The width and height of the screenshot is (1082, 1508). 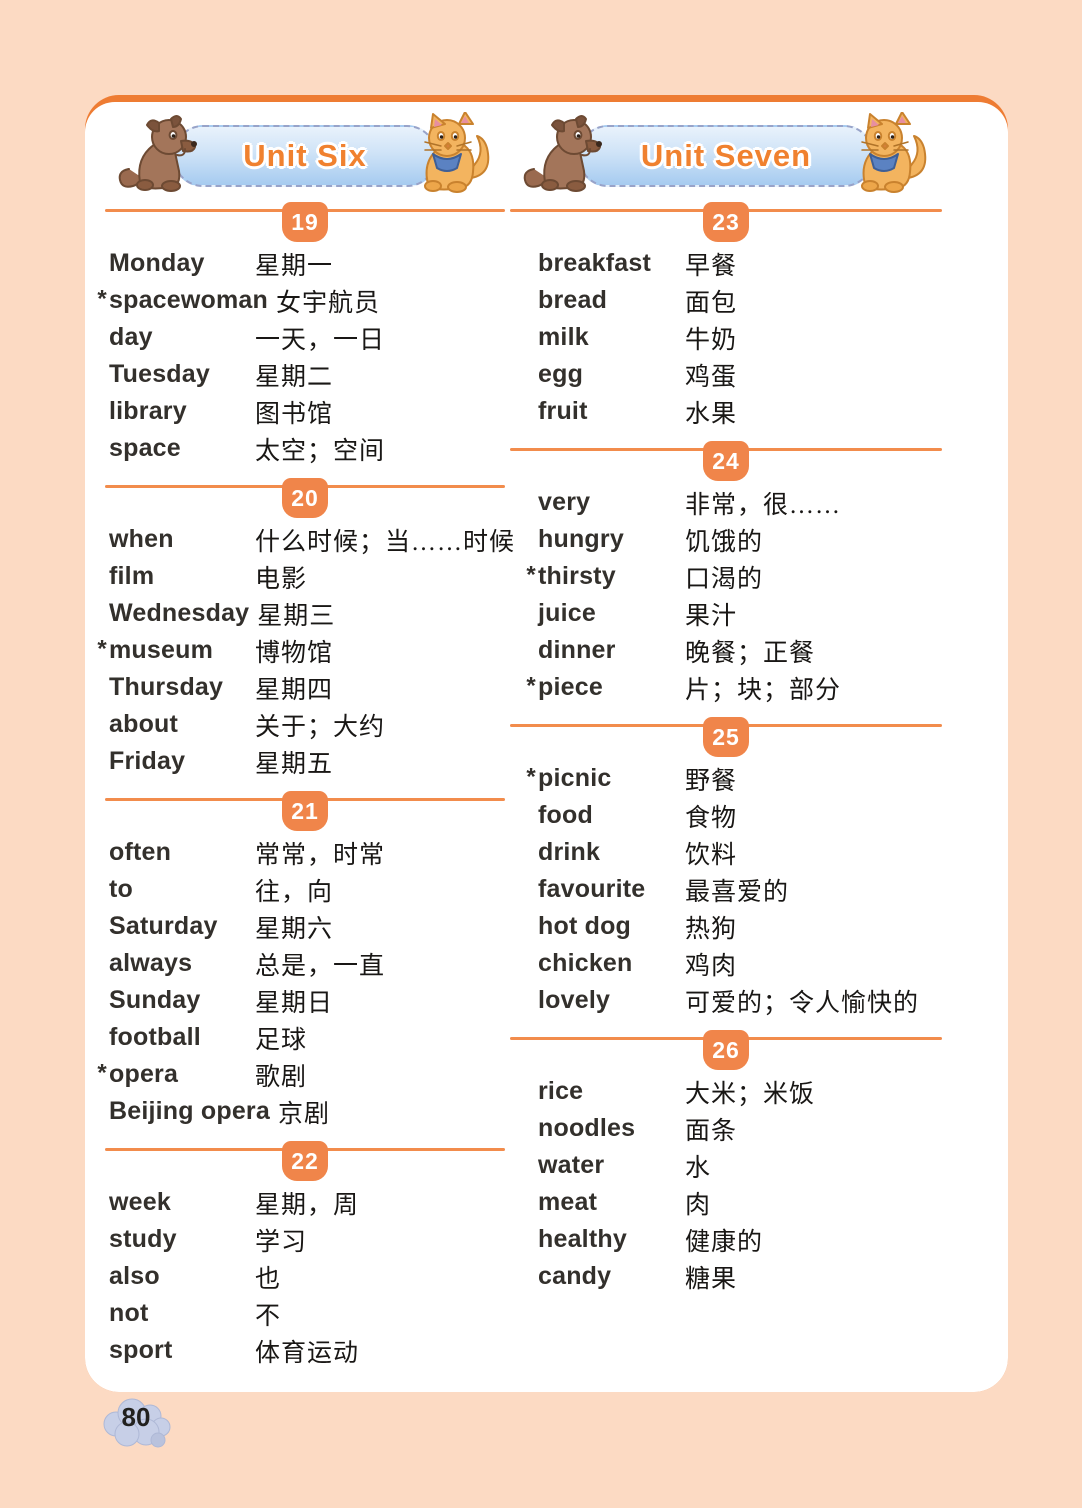 I want to click on word-row: * museum 博物馆, so click(x=301, y=650).